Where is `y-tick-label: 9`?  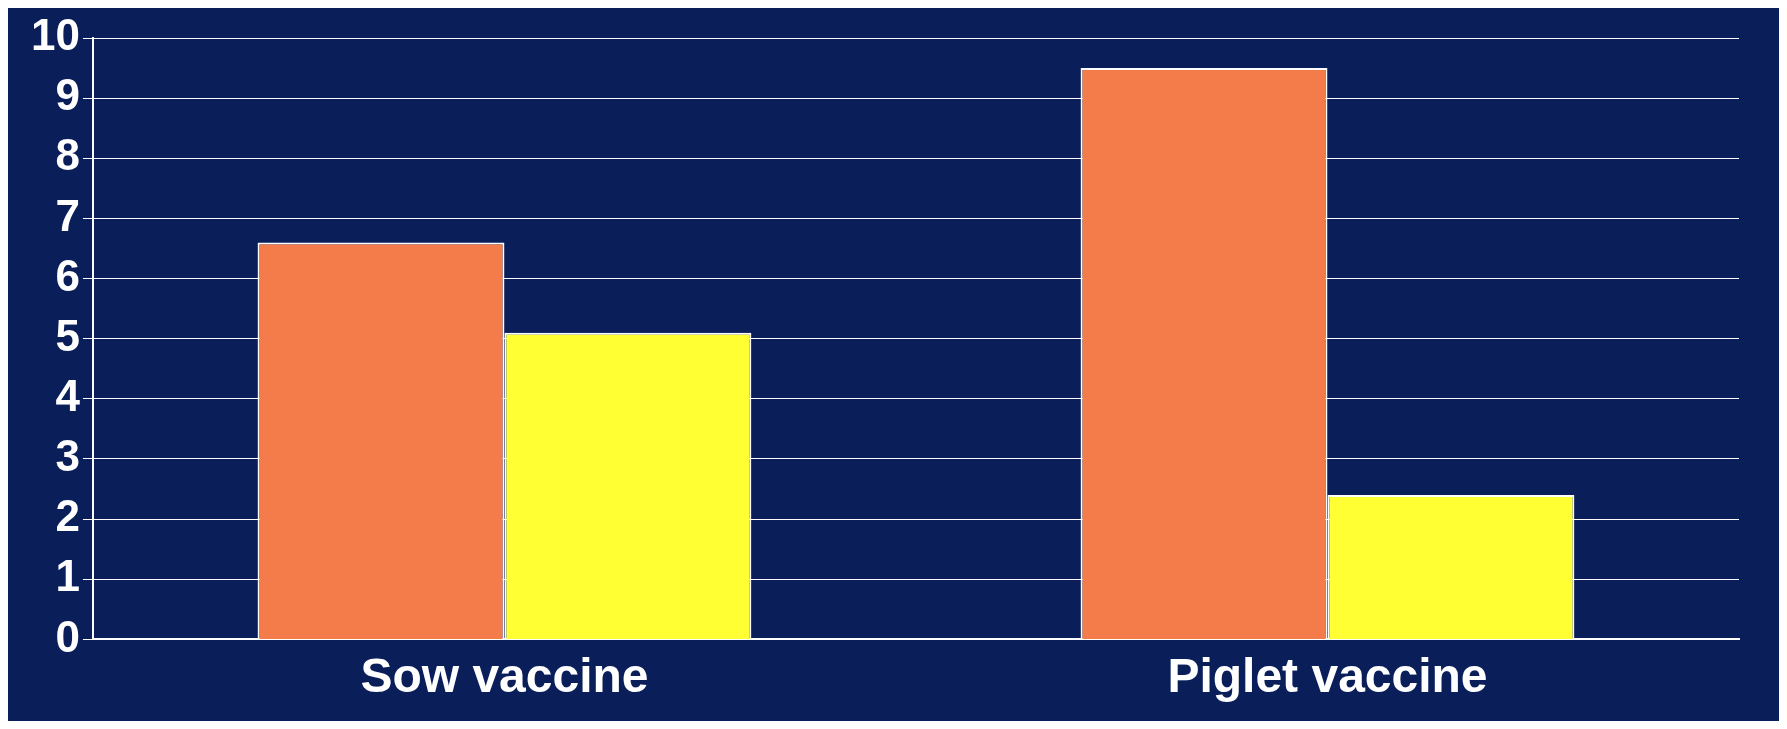 y-tick-label: 9 is located at coordinates (67, 95).